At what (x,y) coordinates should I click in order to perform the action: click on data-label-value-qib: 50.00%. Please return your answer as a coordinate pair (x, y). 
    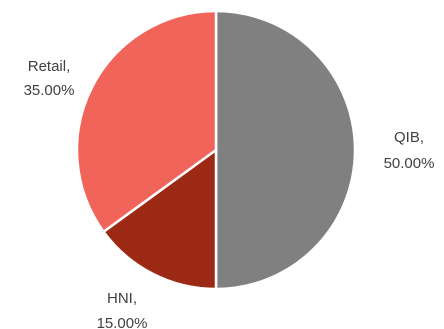
    Looking at the image, I should click on (409, 163).